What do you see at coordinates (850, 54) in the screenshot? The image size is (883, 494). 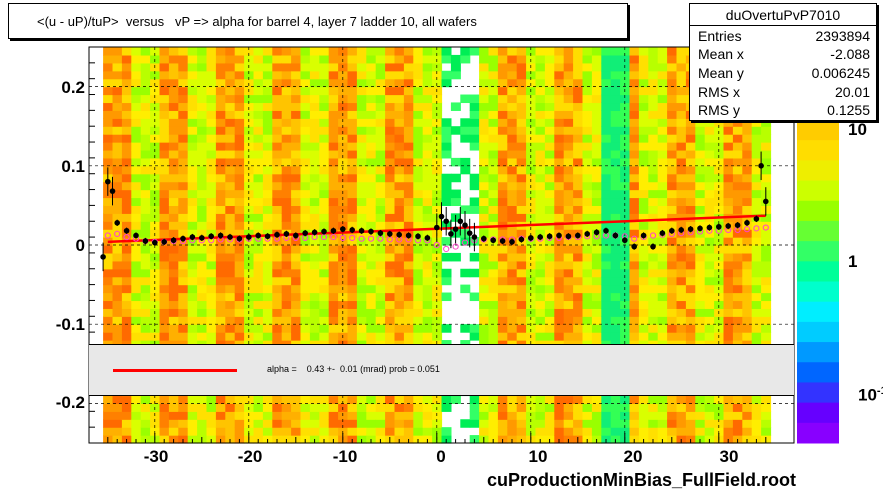 I see `stats-value: -2.088` at bounding box center [850, 54].